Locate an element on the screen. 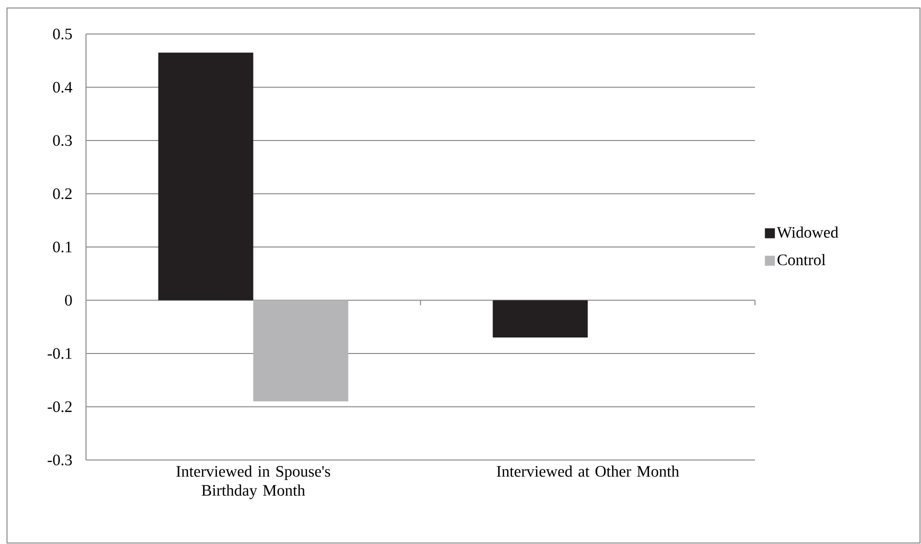 The height and width of the screenshot is (544, 921). y-tick-label: 0 is located at coordinates (68, 300).